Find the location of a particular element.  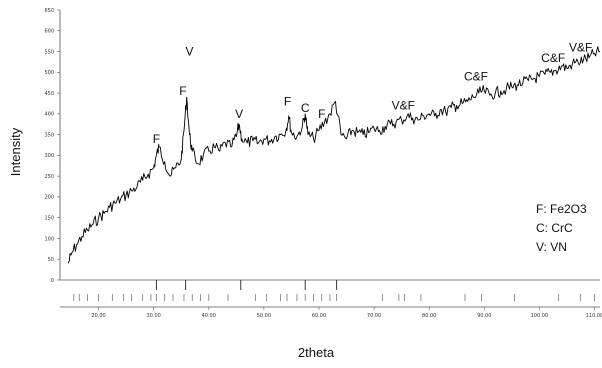

y-tick-label: 600 is located at coordinates (49, 32).